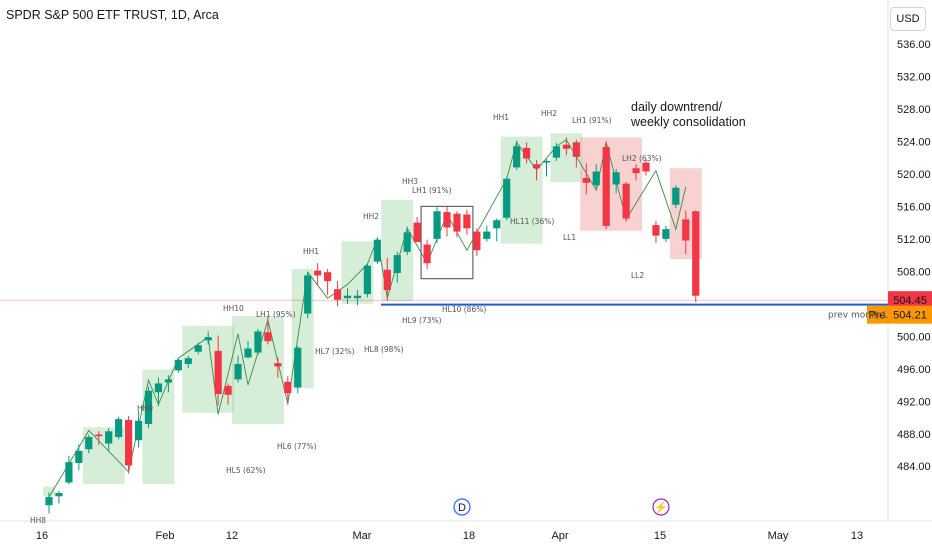 This screenshot has height=550, width=932. I want to click on pre-tag, so click(877, 314).